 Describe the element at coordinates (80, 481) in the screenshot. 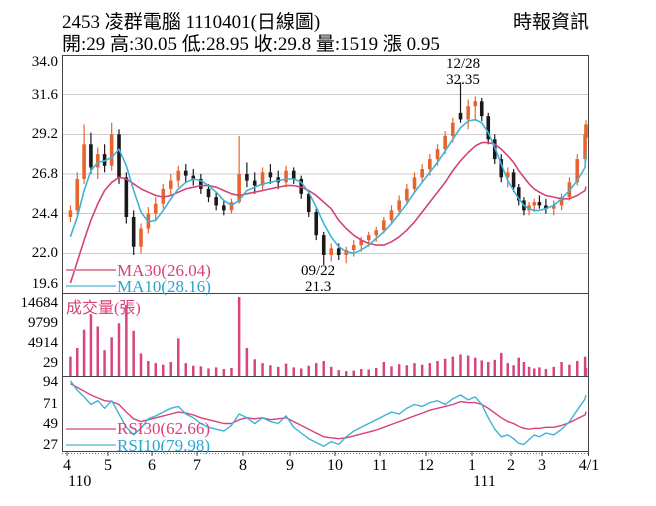

I see `year-label: 110` at that location.